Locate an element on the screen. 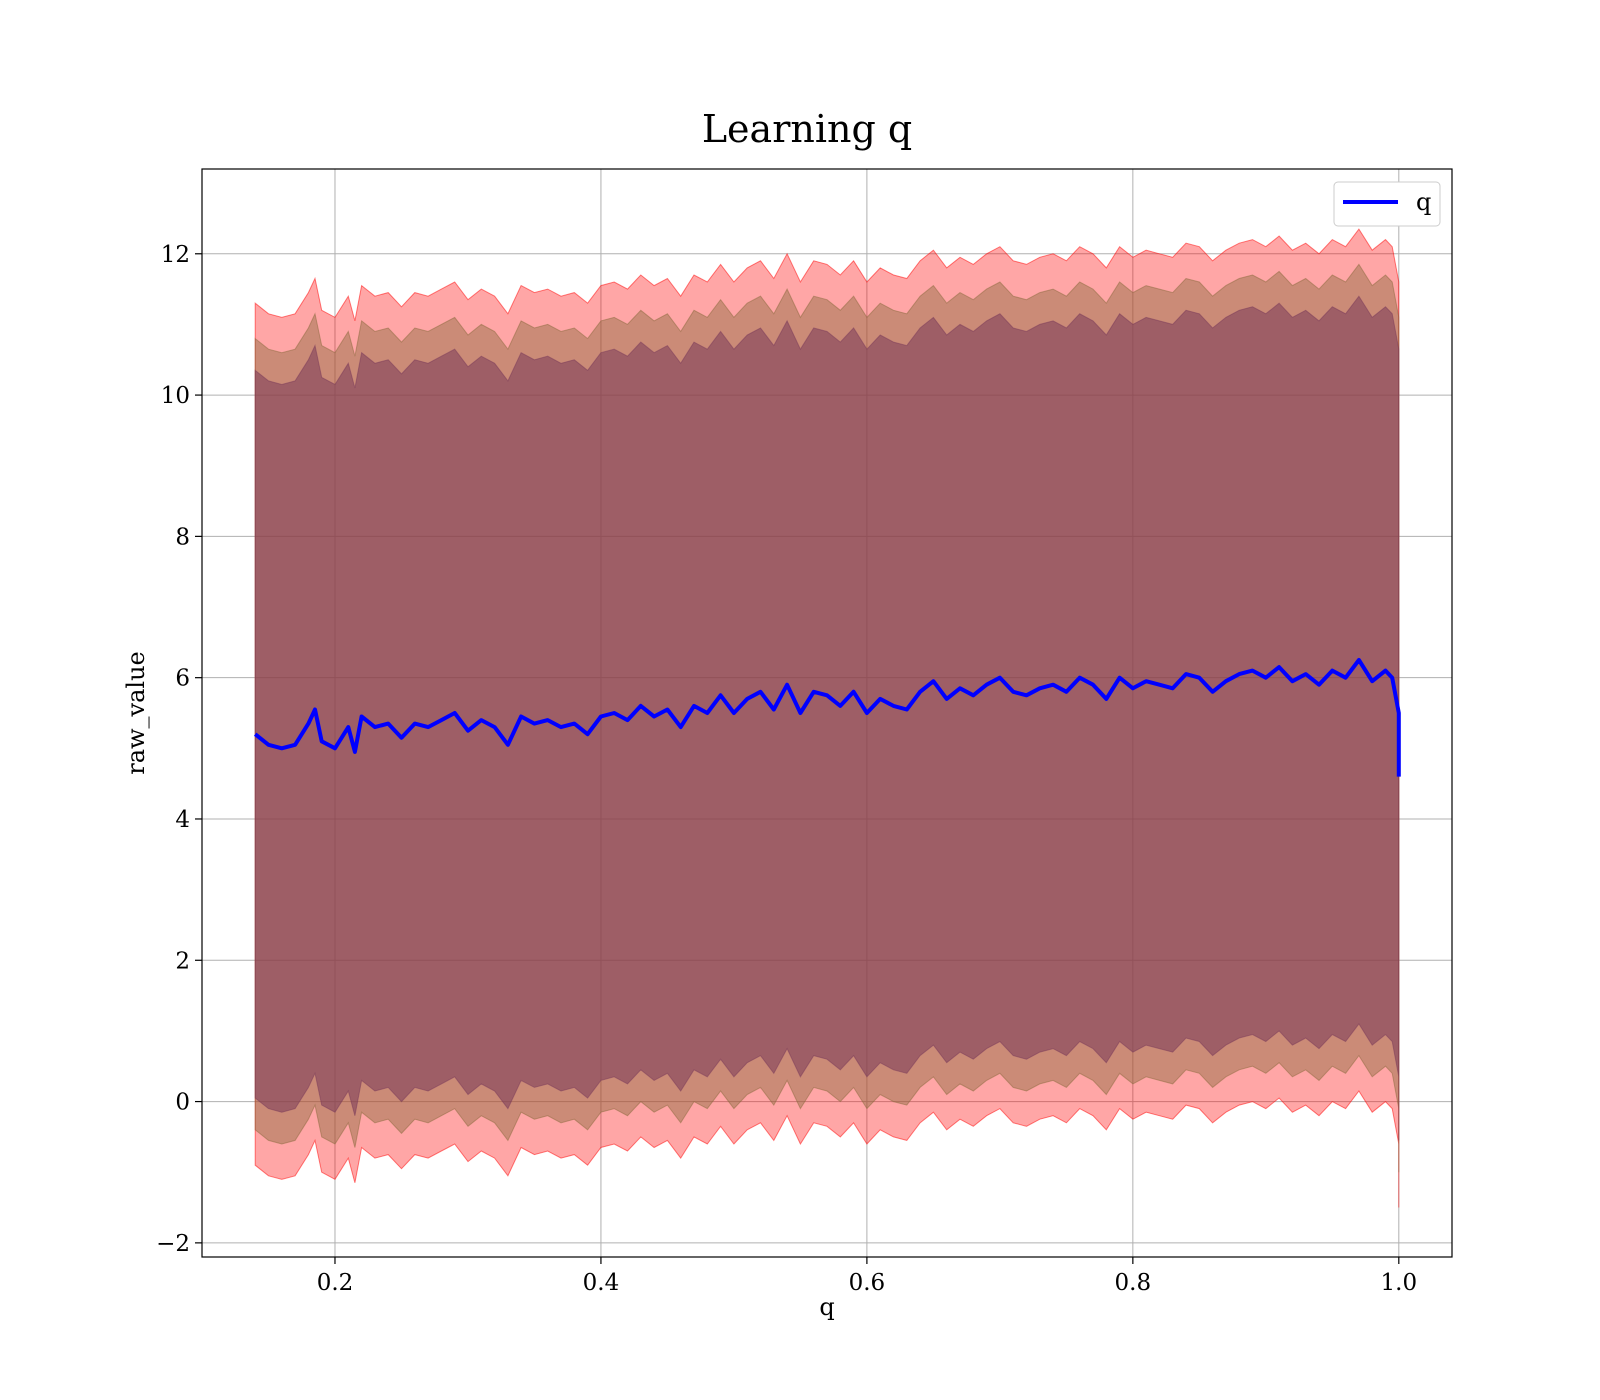 Image resolution: width=1600 pixels, height=1400 pixels. y-tick-label: 8 is located at coordinates (182, 537).